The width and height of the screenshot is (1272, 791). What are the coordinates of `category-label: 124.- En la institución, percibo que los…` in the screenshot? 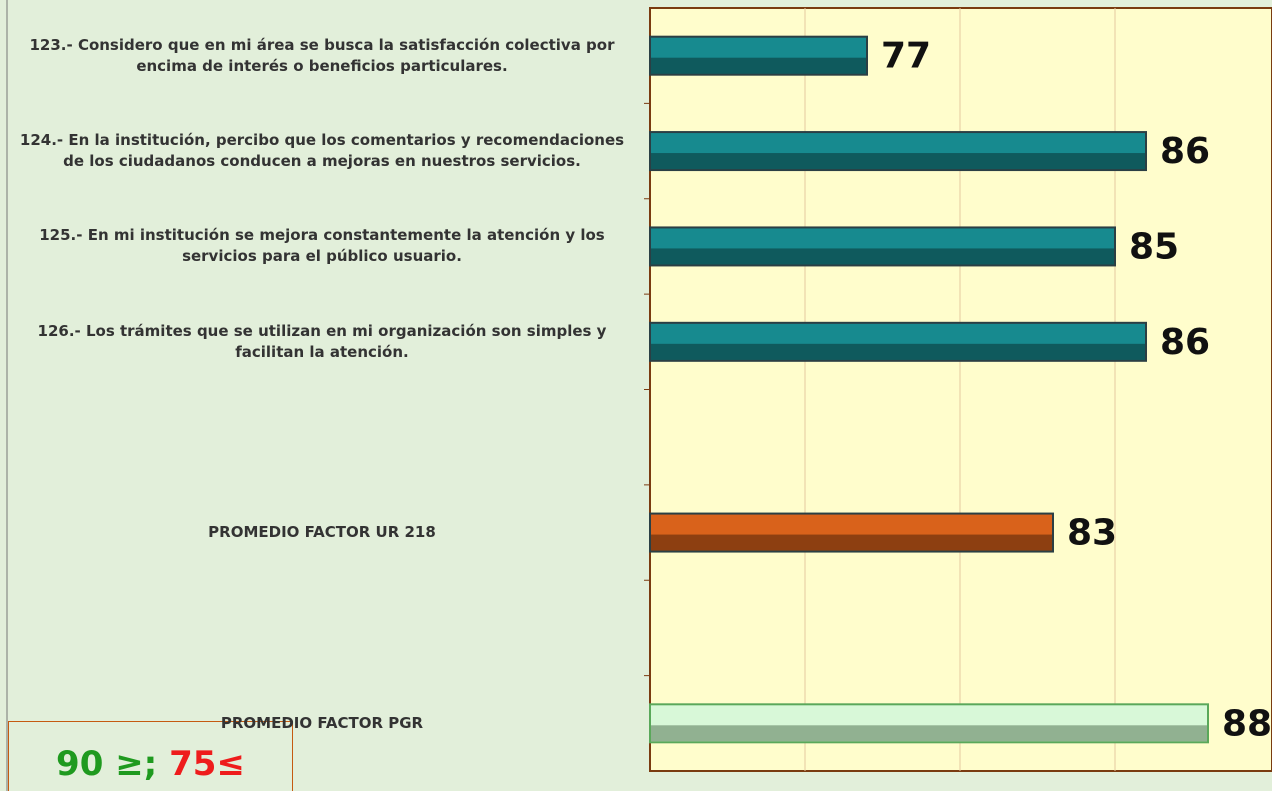 It's located at (322, 151).